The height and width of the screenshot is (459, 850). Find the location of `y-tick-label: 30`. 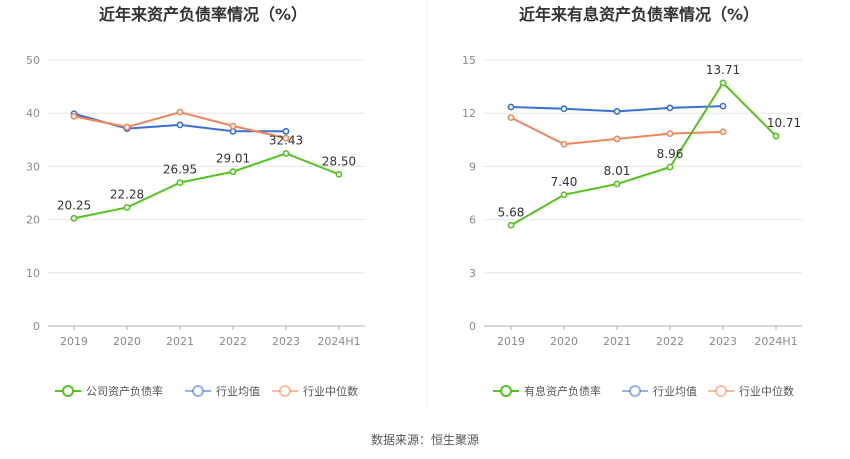

y-tick-label: 30 is located at coordinates (33, 166).